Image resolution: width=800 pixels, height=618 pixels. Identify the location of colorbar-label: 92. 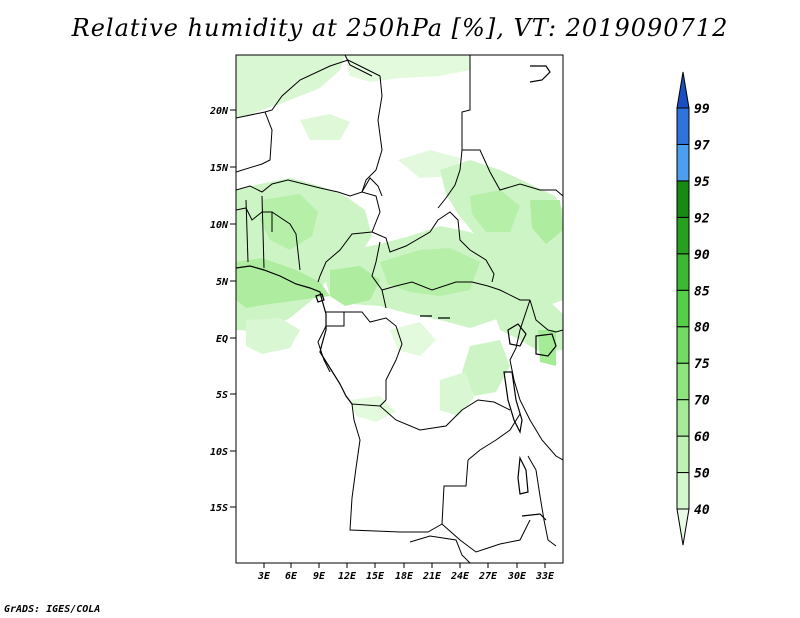
(702, 218).